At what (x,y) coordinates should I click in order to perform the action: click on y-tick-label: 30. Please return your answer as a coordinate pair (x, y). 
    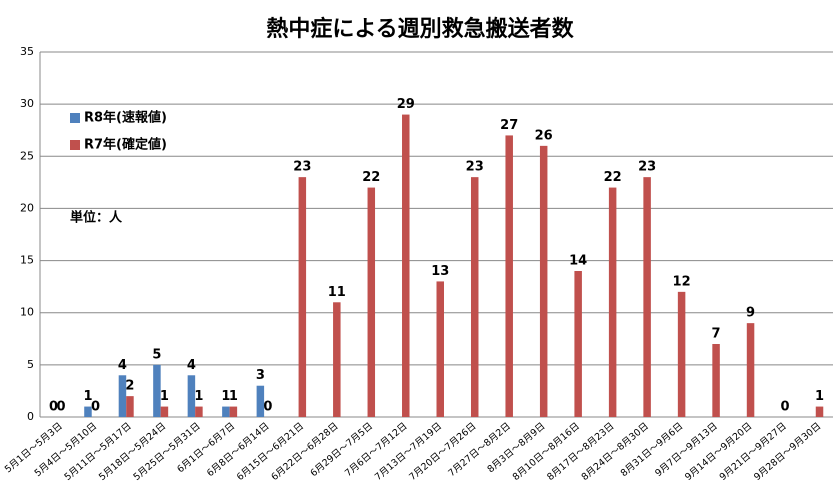
    Looking at the image, I should click on (27, 103).